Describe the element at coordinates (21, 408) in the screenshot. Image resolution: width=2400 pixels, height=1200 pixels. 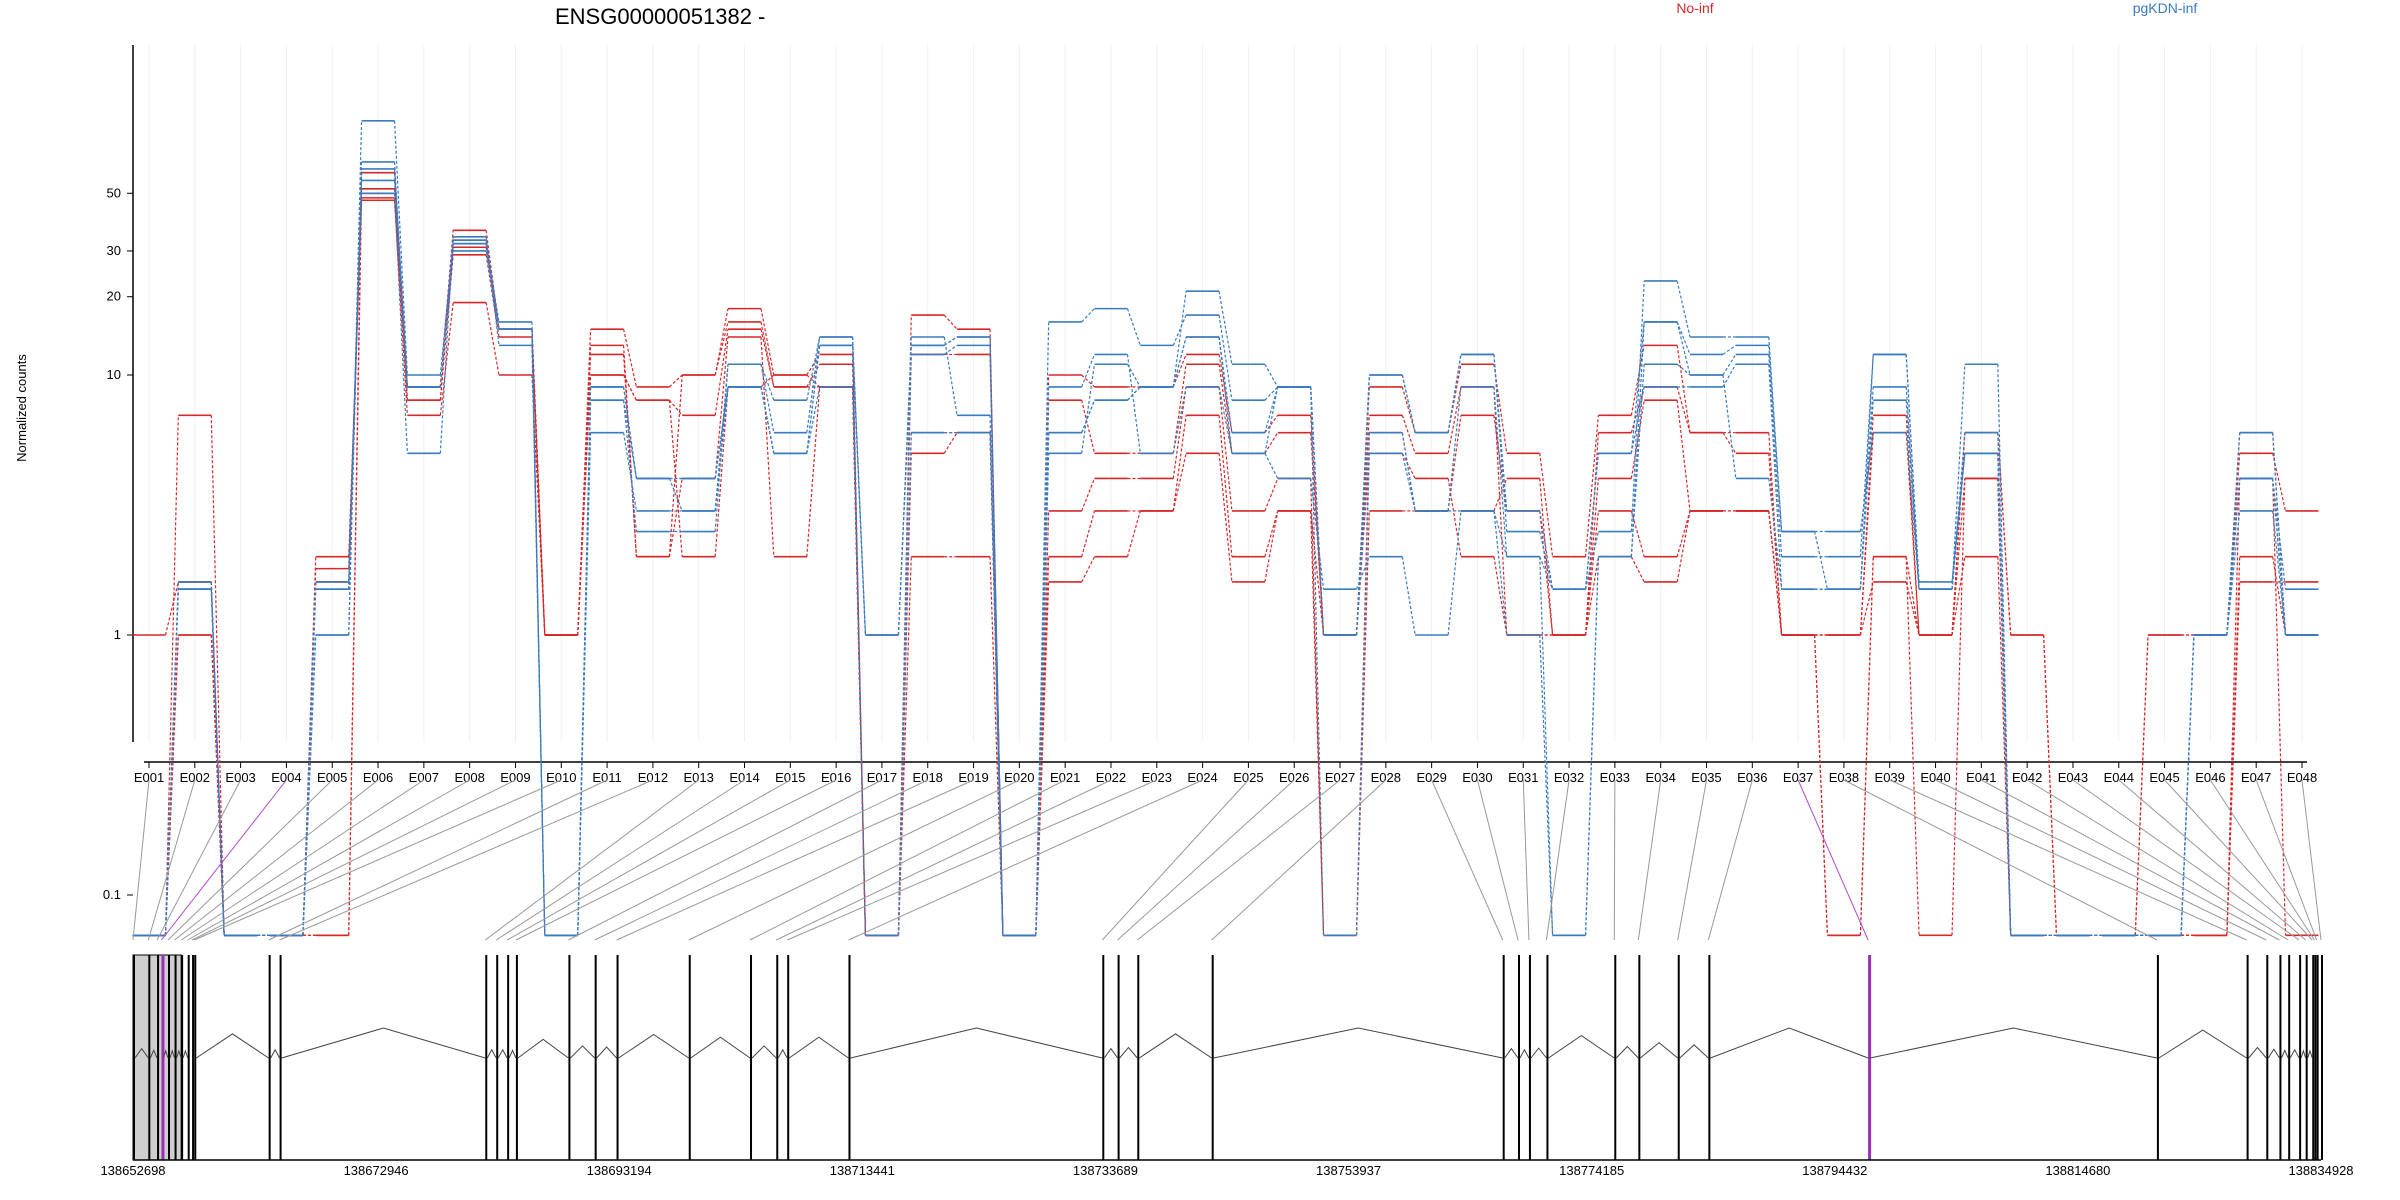
I see `y-axis-label: Normalized counts` at that location.